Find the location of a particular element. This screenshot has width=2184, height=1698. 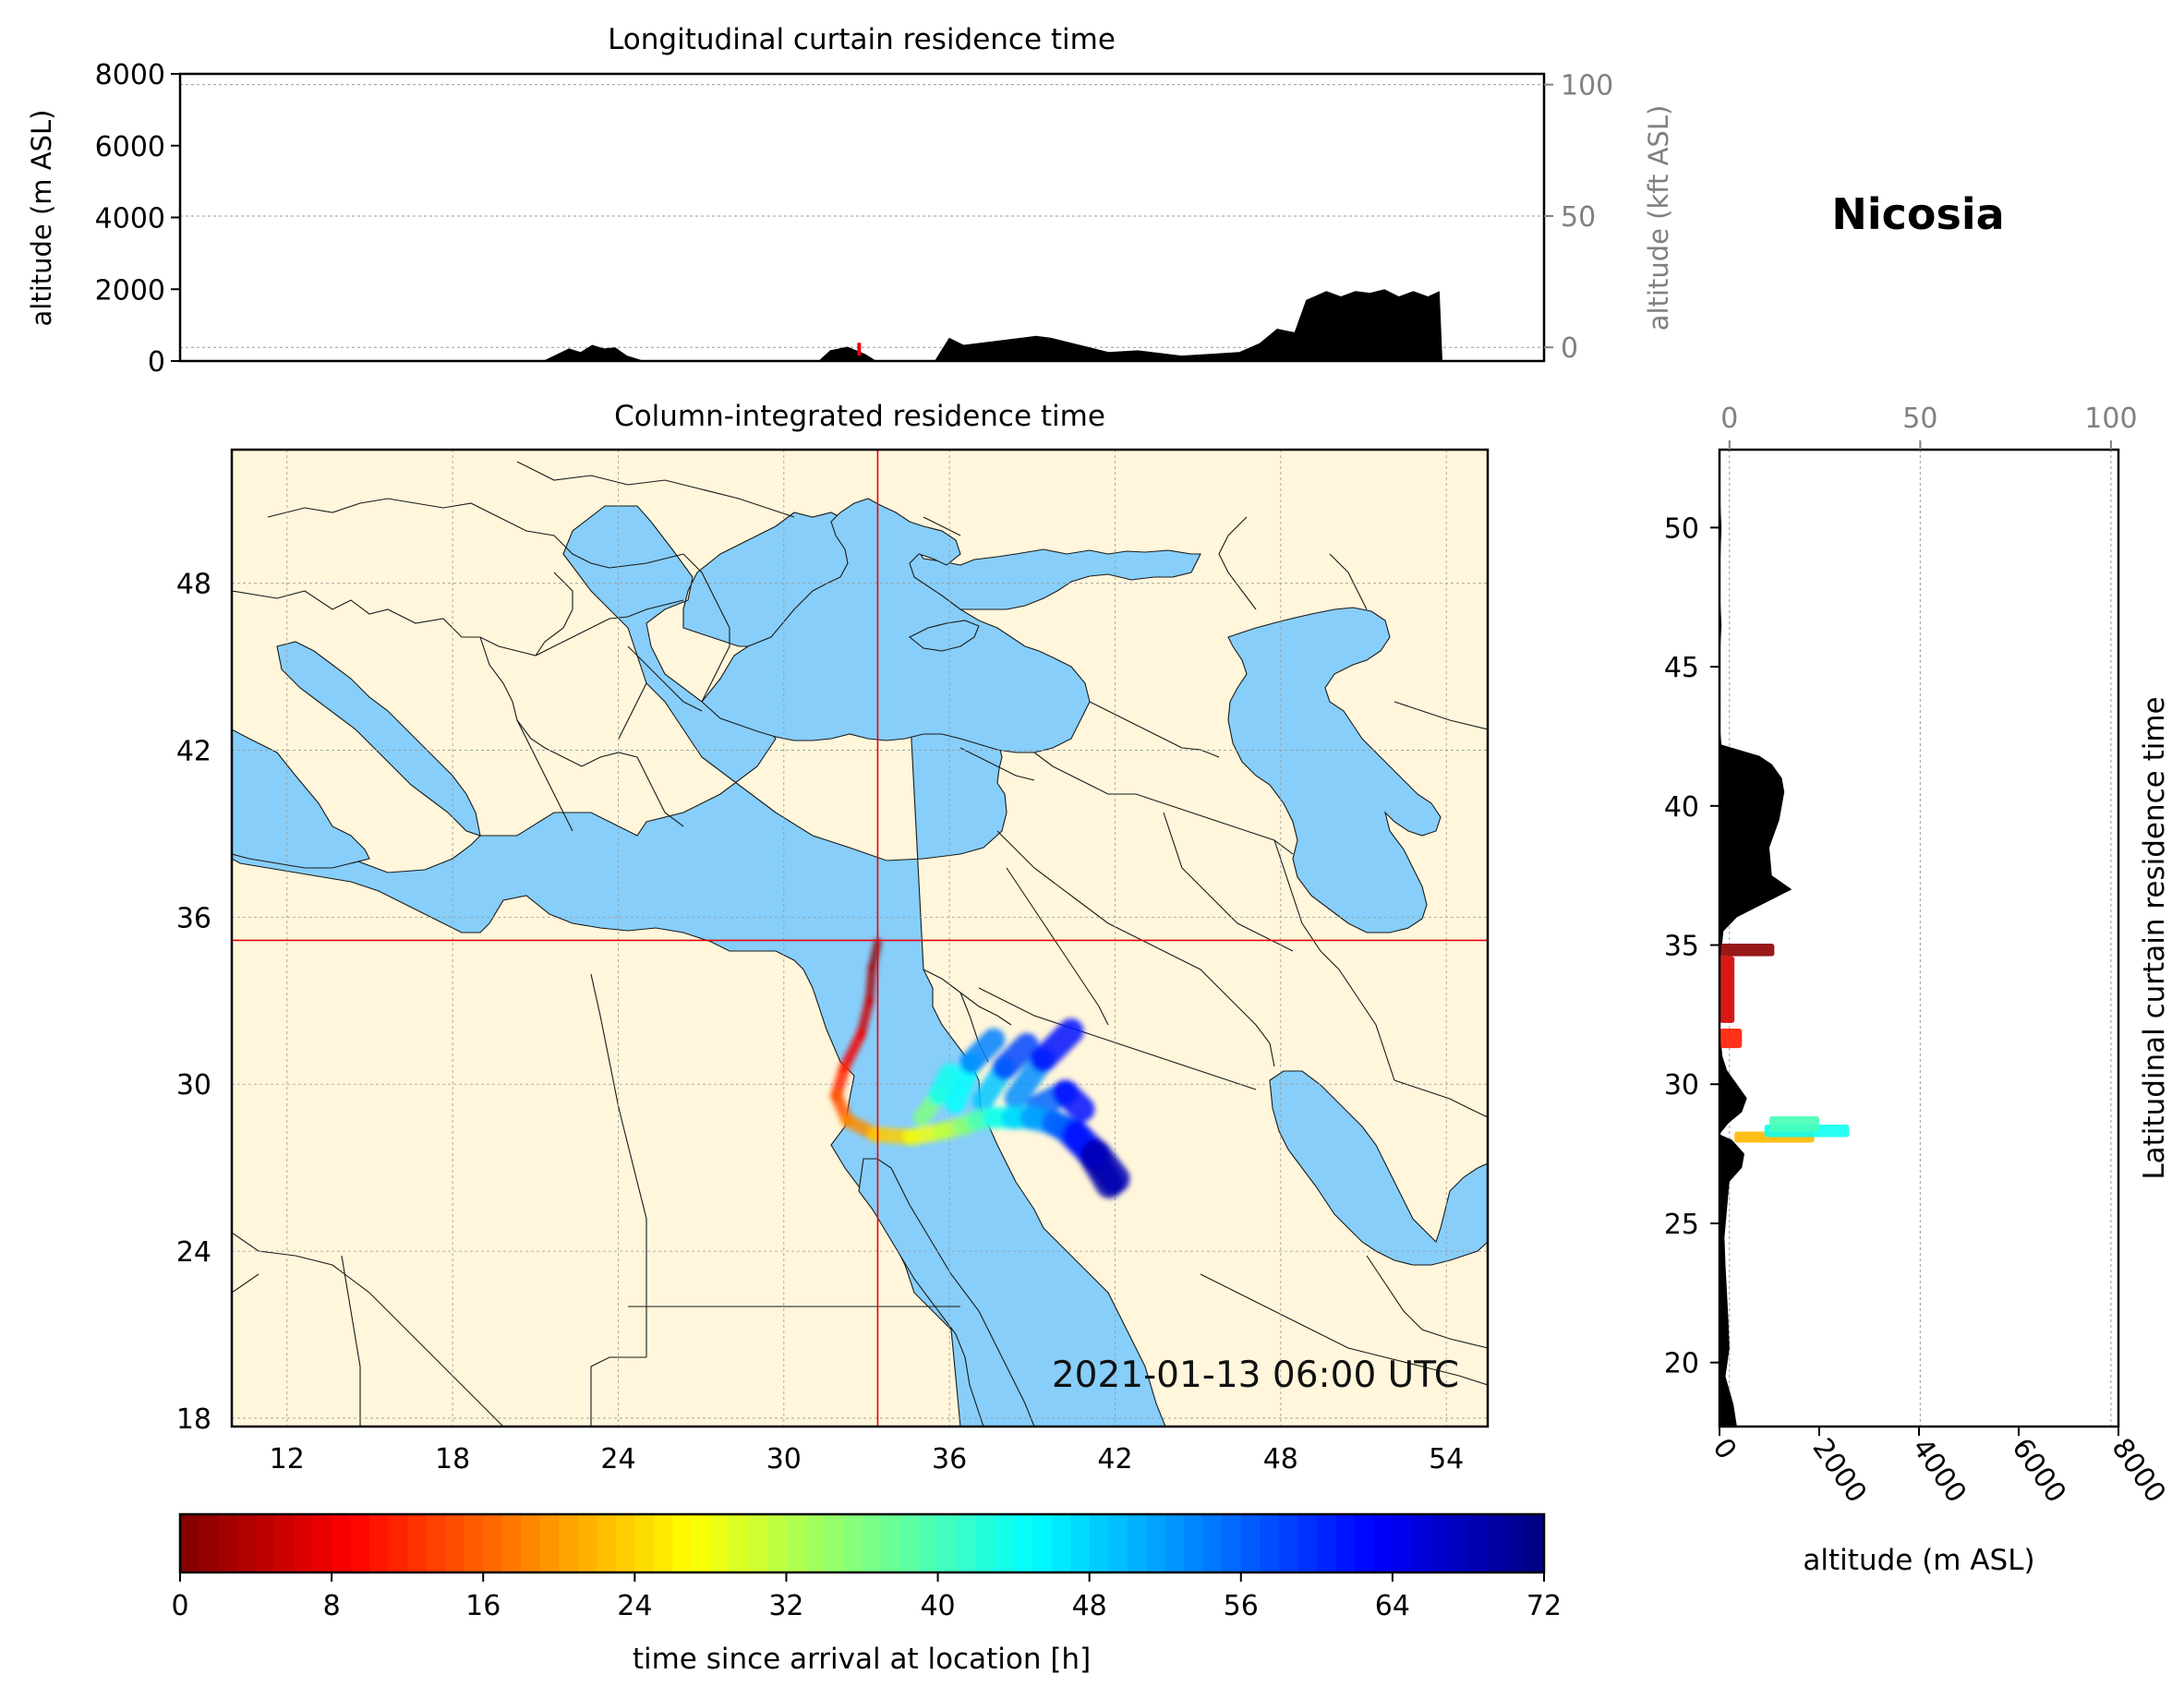

map-xtick-label: 42 is located at coordinates (1114, 1459).